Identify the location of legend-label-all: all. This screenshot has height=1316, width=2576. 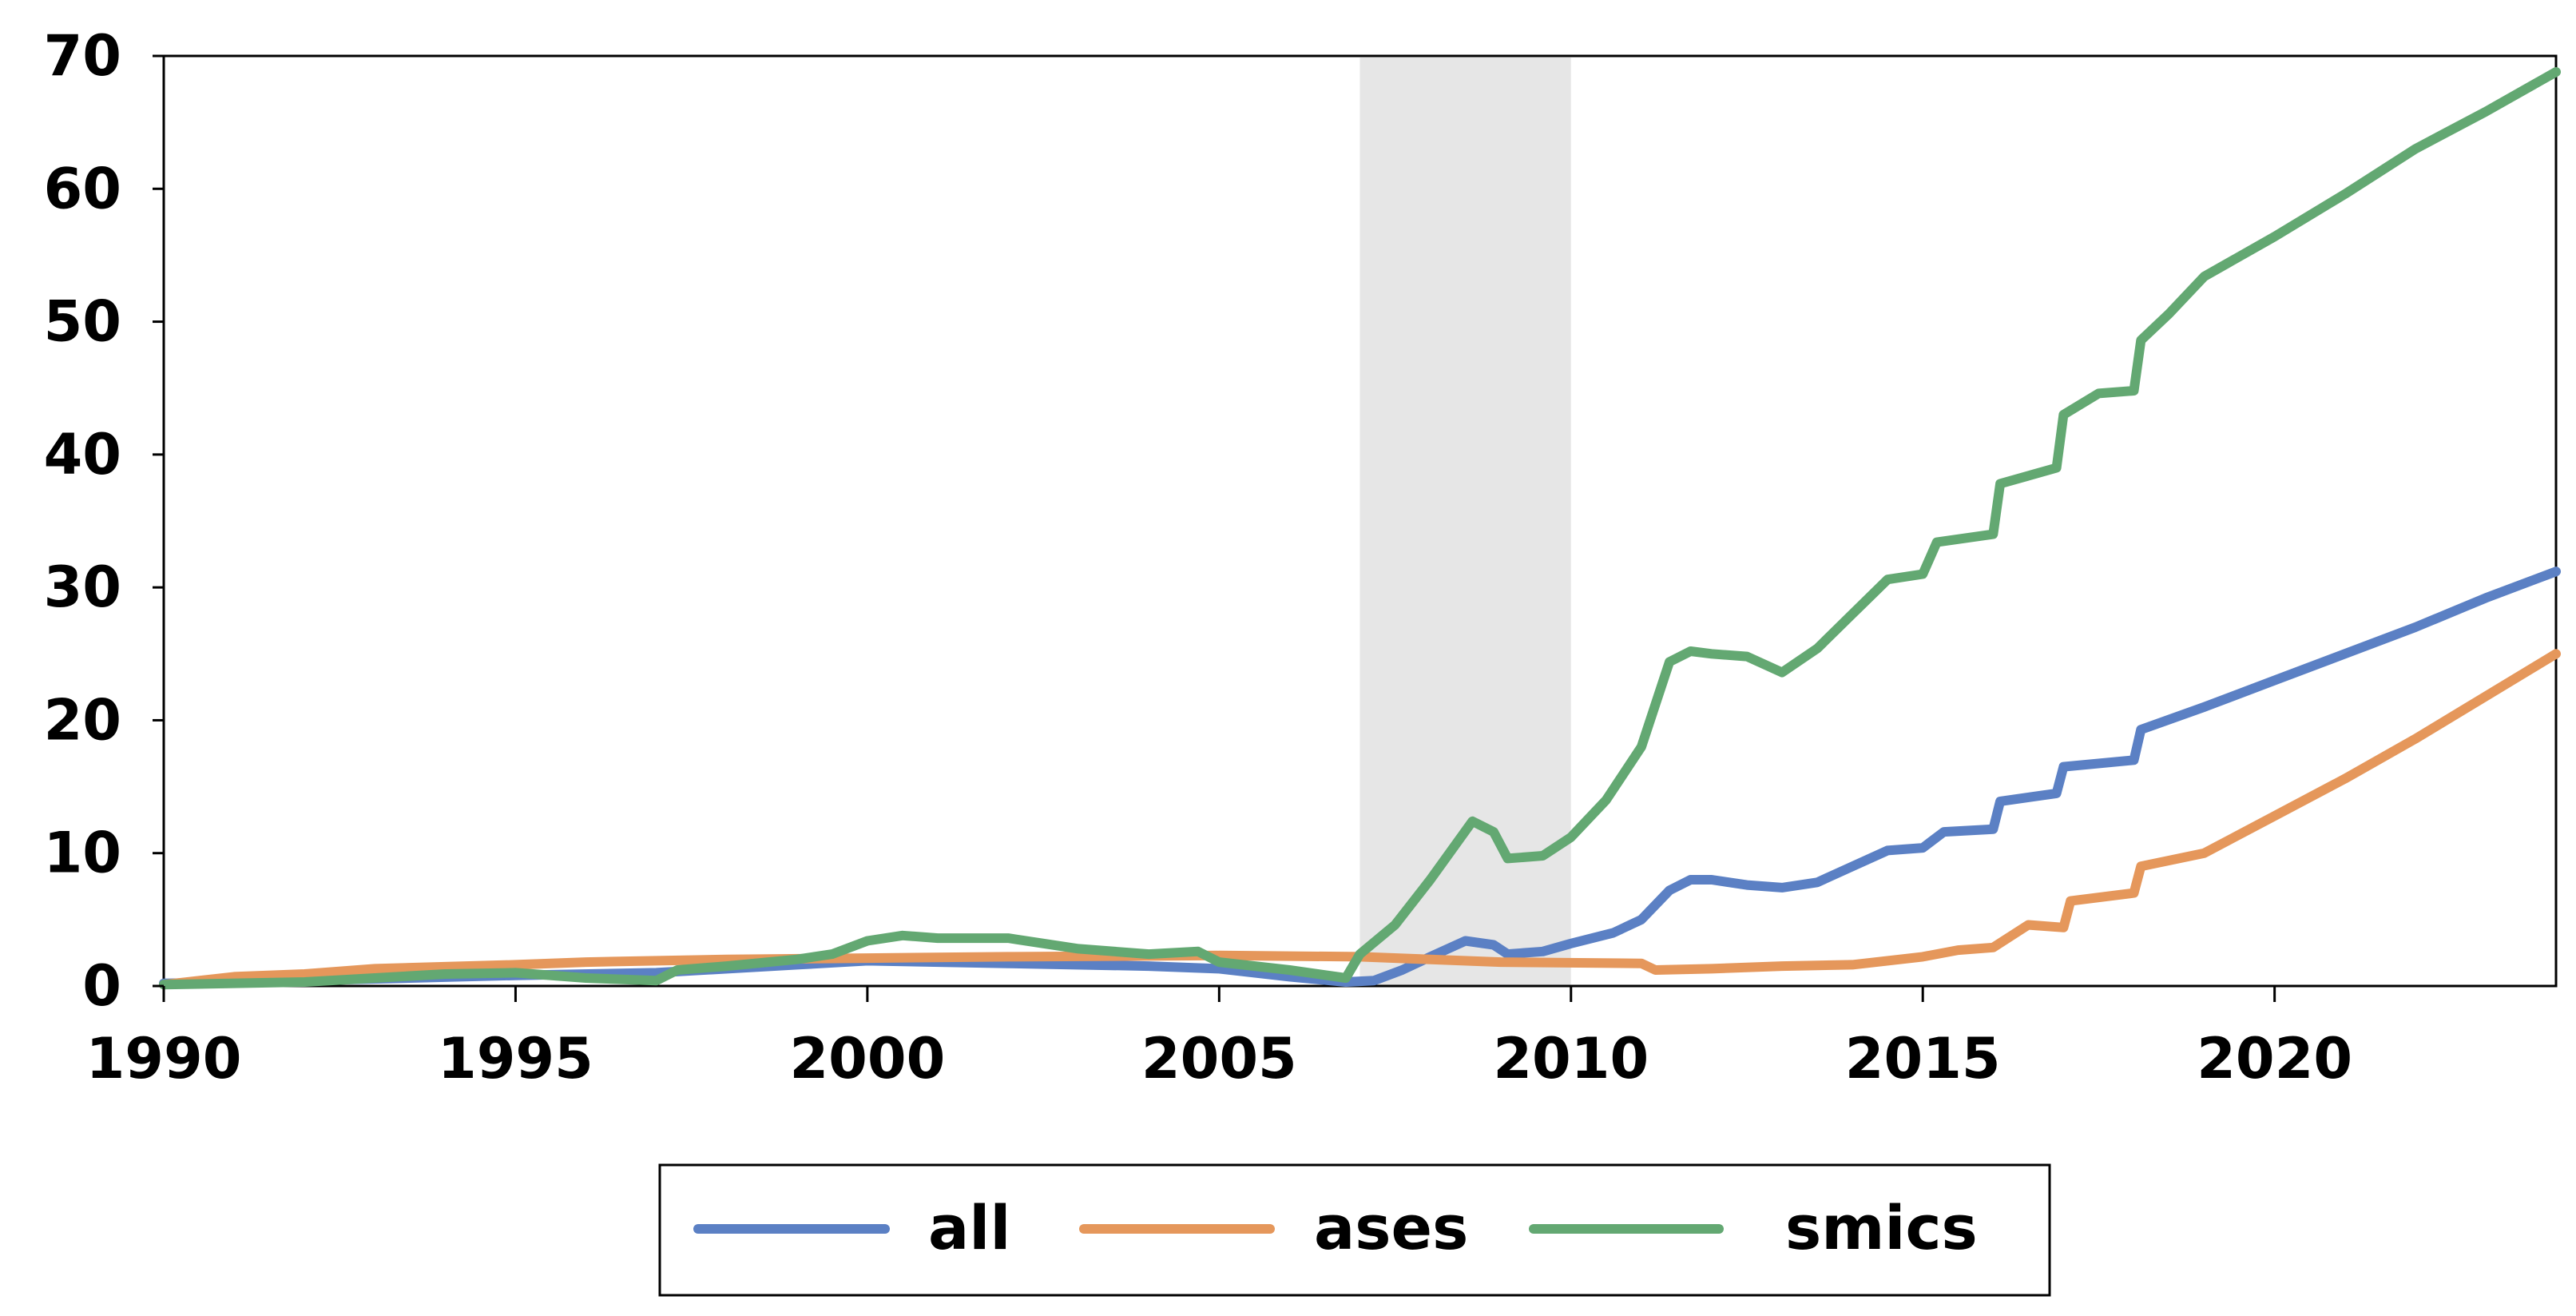
(969, 1227).